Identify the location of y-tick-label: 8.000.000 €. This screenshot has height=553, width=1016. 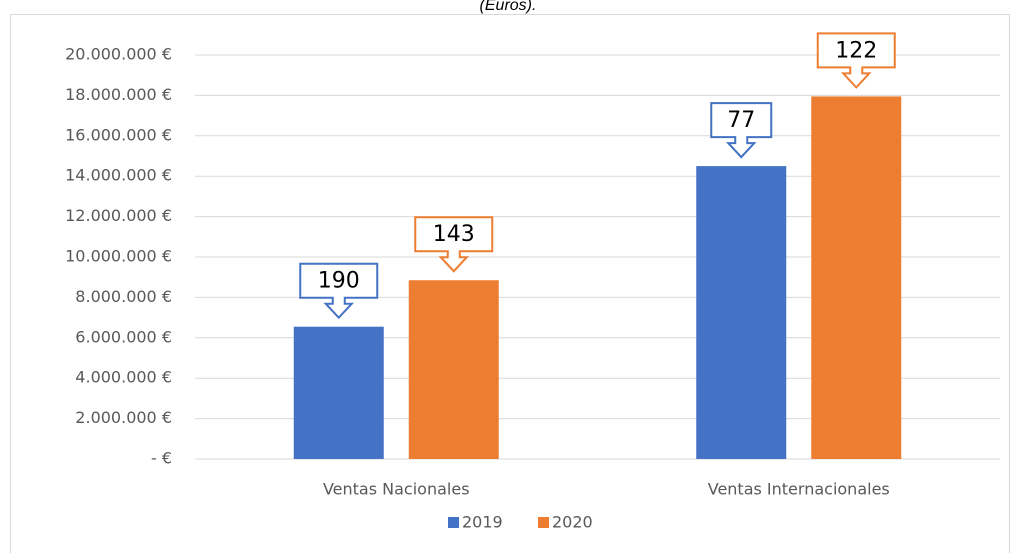
(123, 296).